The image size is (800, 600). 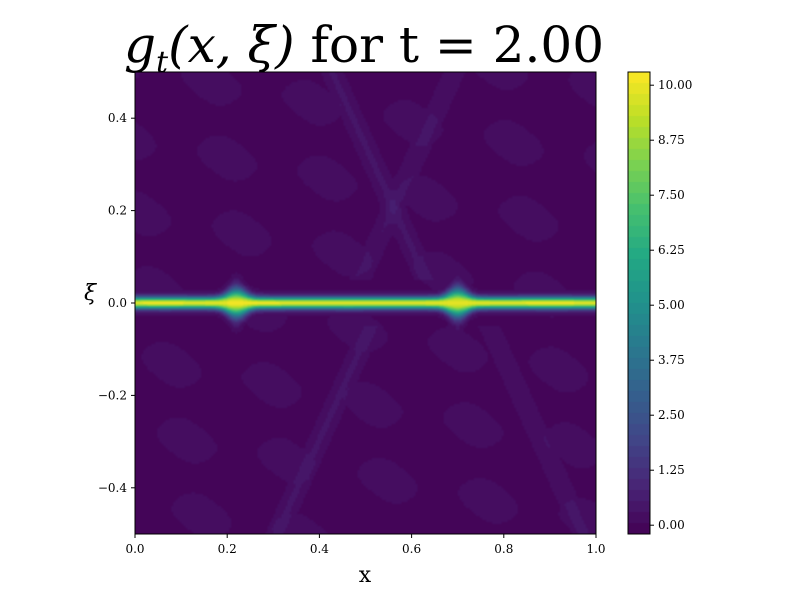 I want to click on colorbar: 0.00 1.25 2.50 3.75 5.00 6.25 7.50 8.75 10.00, so click(x=659, y=303).